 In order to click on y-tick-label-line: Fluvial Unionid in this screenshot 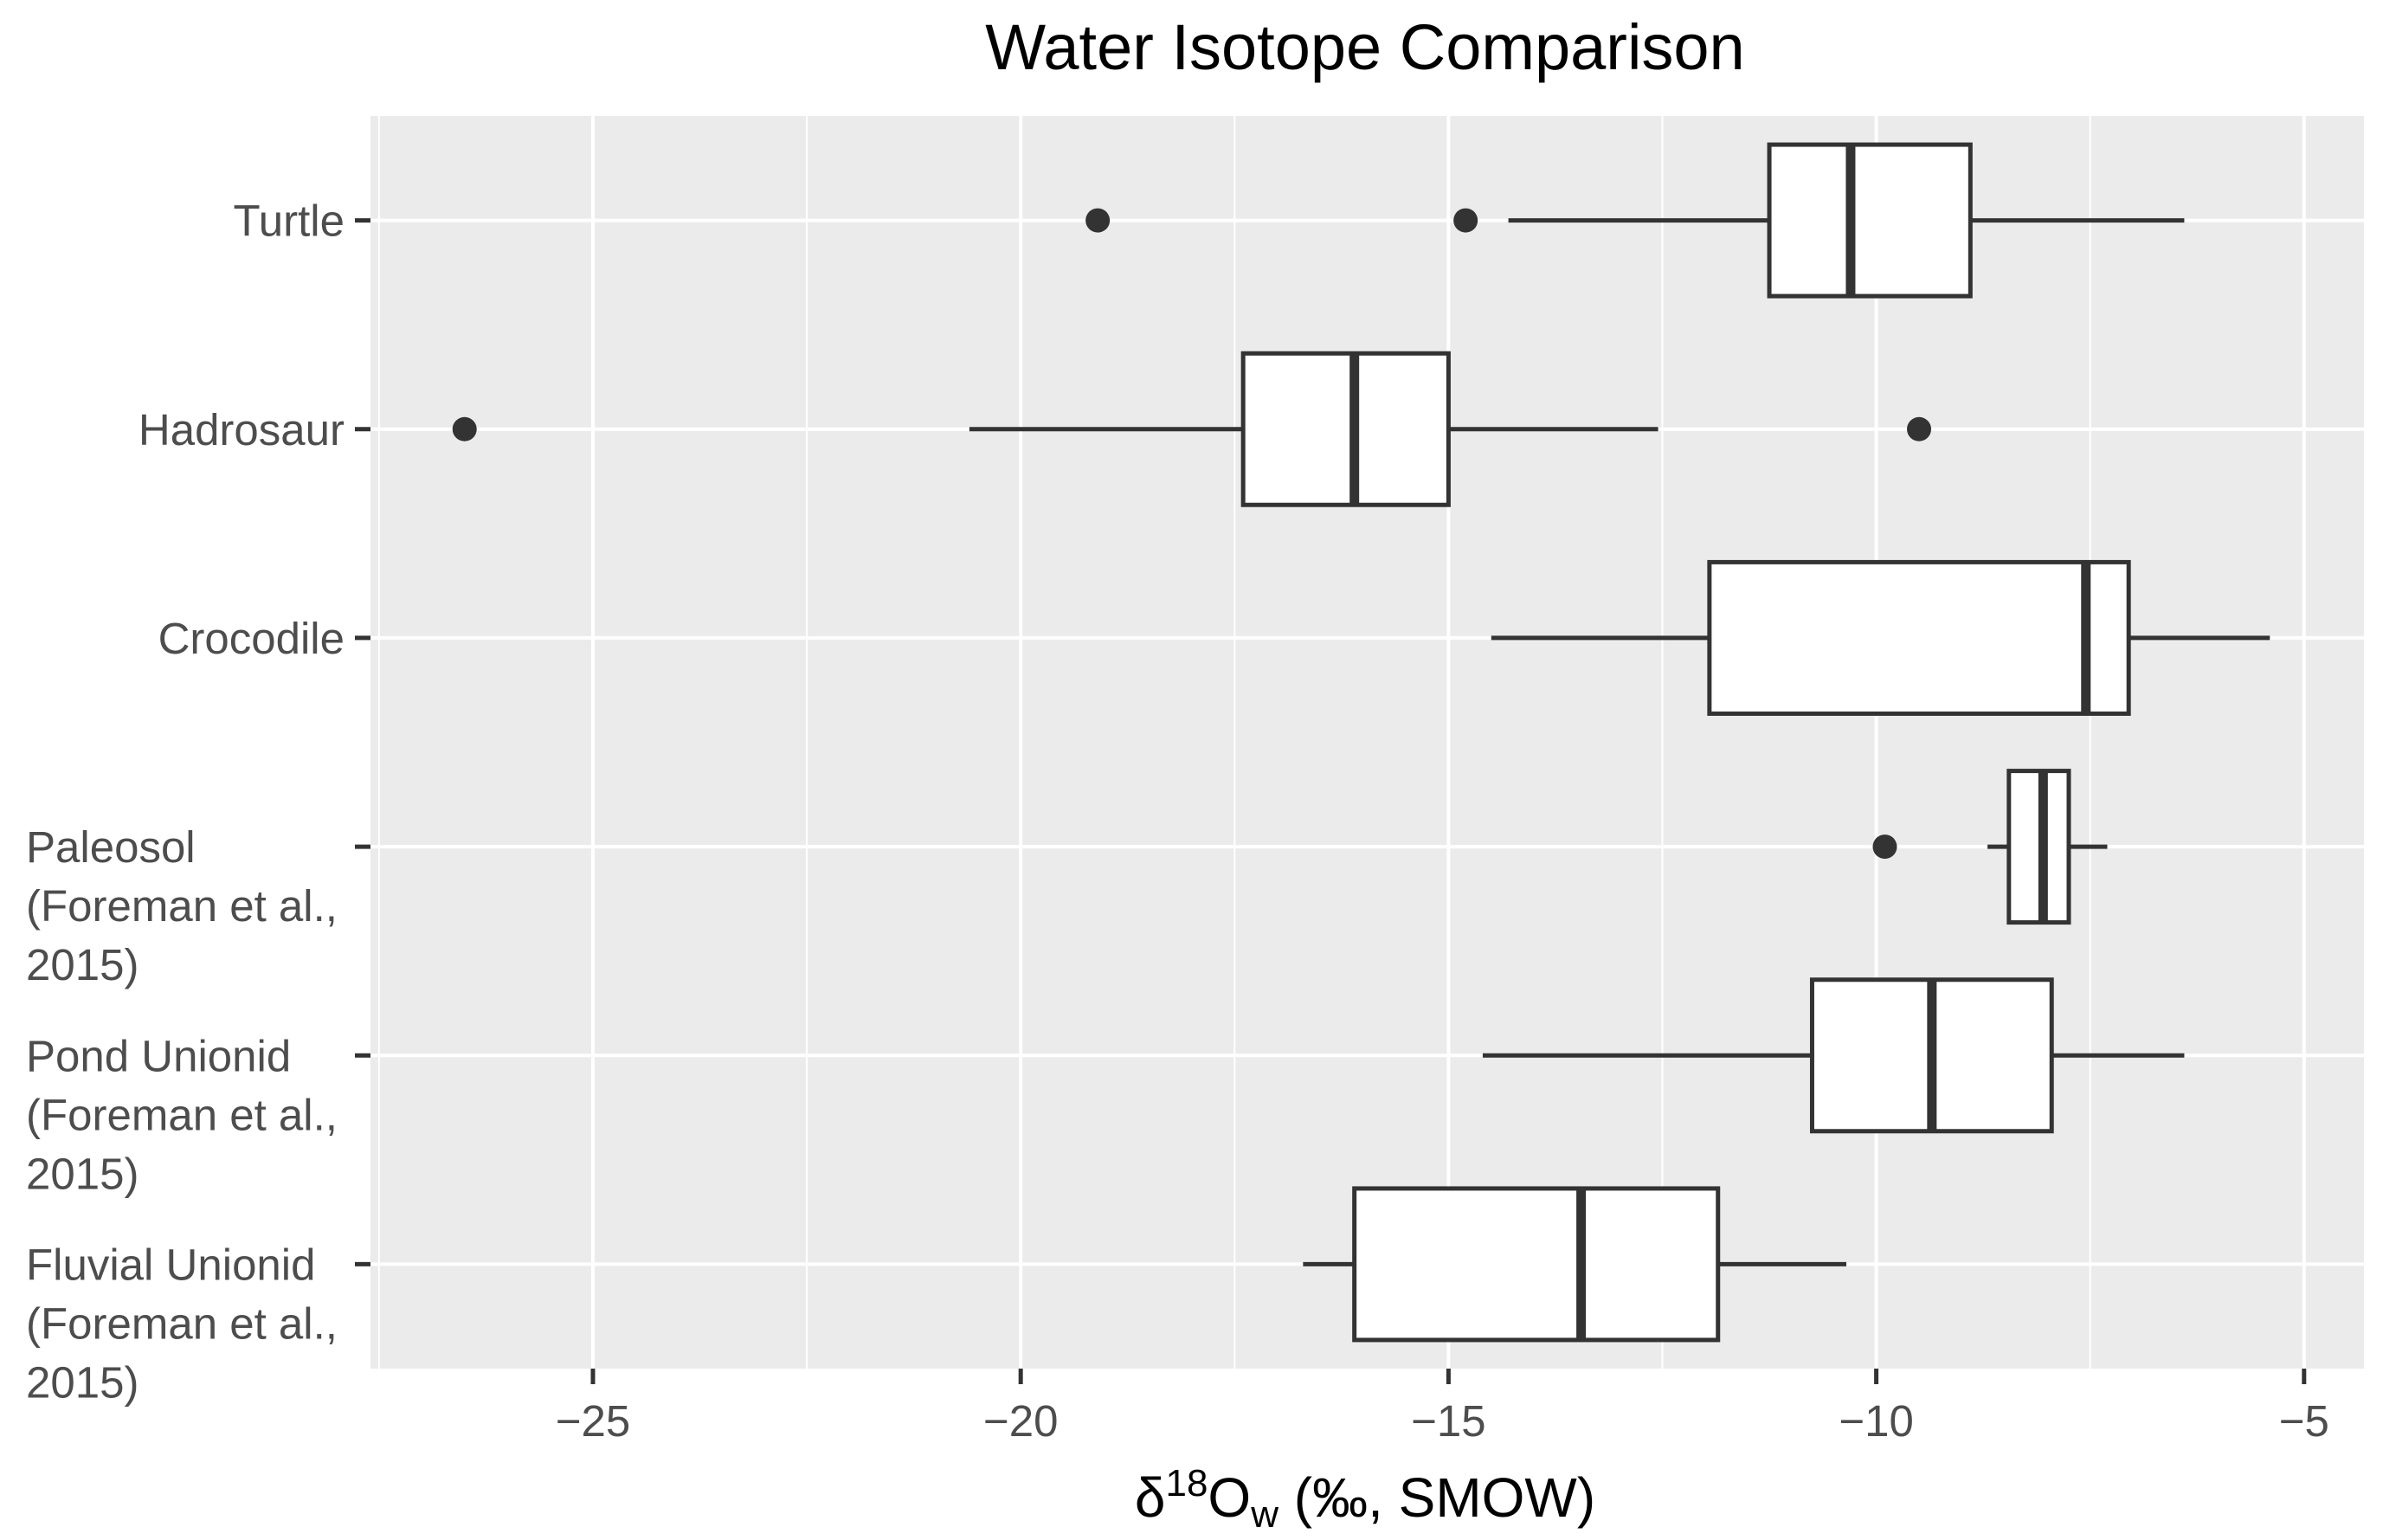, I will do `click(171, 1264)`.